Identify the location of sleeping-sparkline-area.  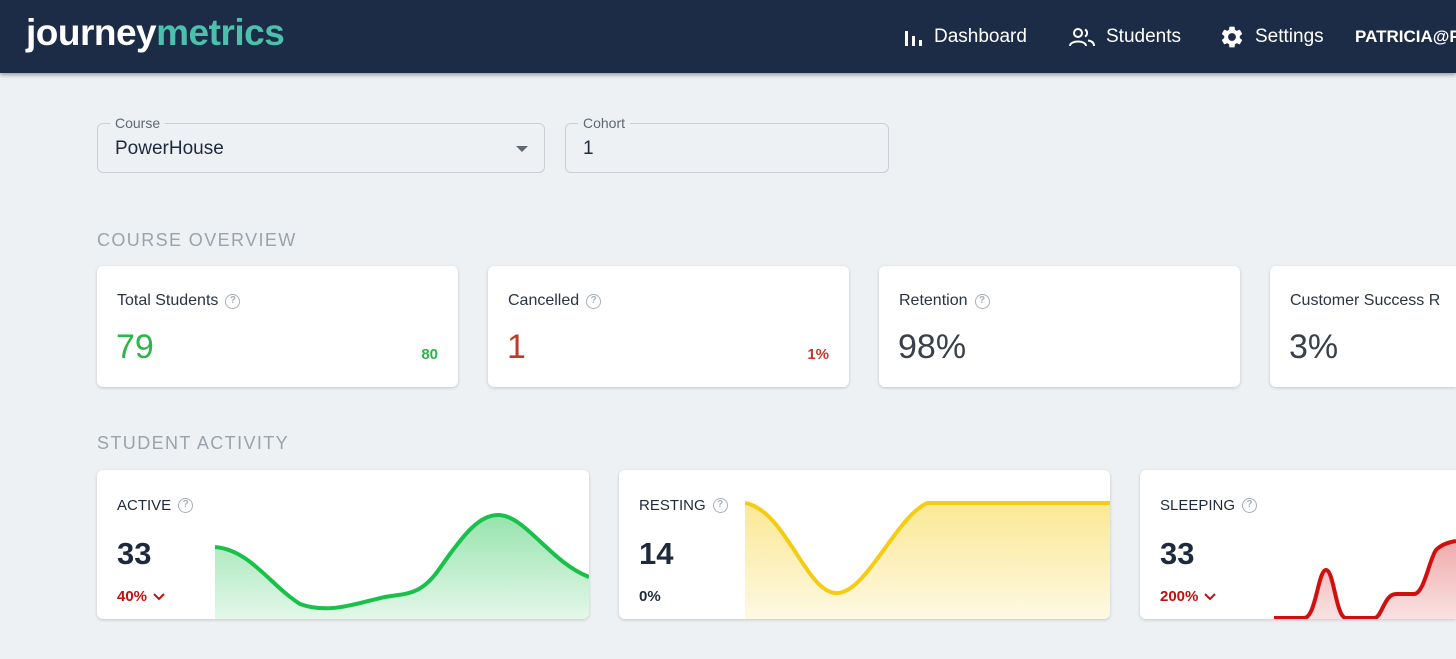
(1365, 580).